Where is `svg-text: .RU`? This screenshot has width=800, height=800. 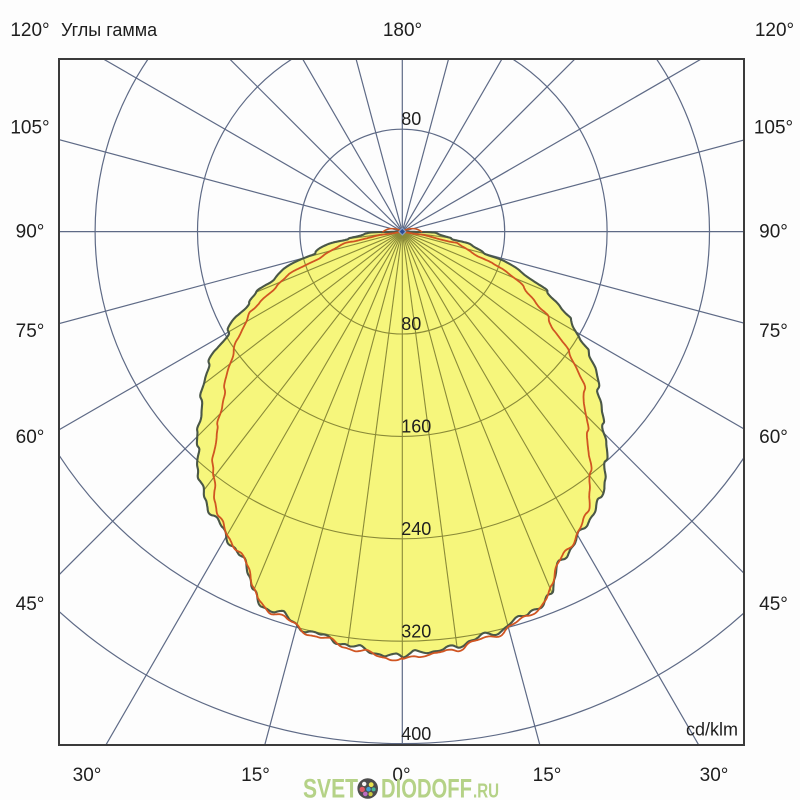
svg-text: .RU is located at coordinates (486, 790).